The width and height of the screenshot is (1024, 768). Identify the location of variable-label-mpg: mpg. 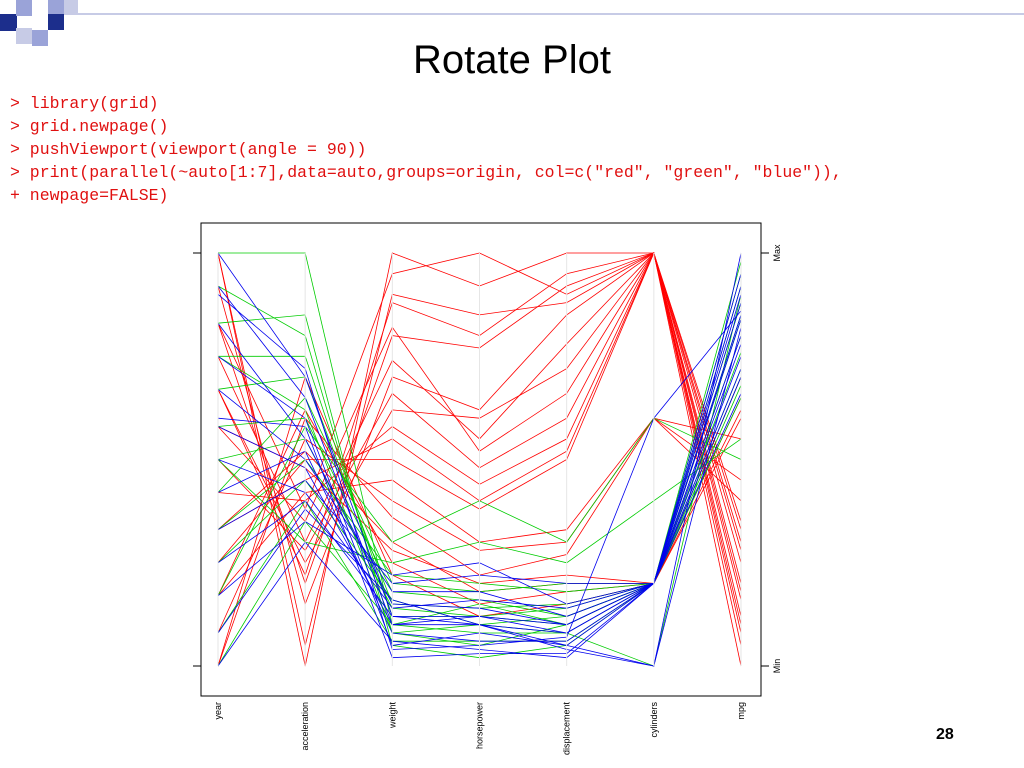
(741, 711).